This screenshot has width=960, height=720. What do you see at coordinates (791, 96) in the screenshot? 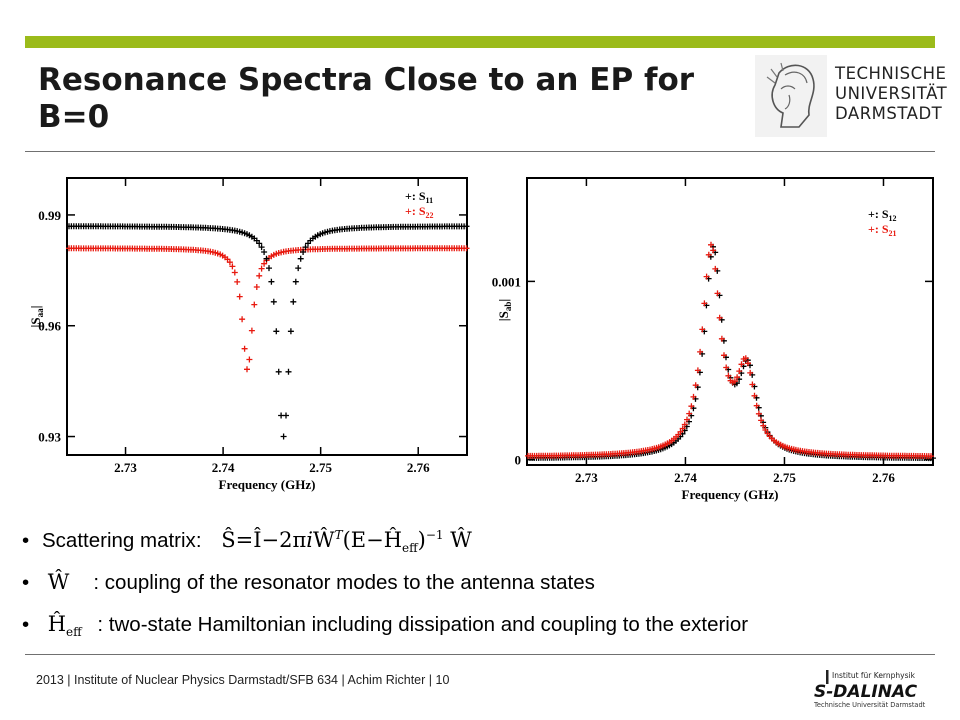
I see `athena-seal-icon` at bounding box center [791, 96].